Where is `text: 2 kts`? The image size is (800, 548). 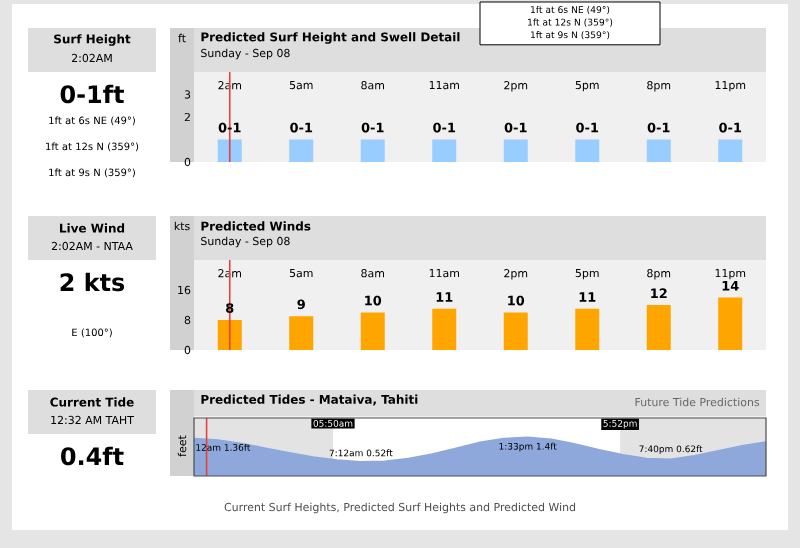
text: 2 kts is located at coordinates (92, 282).